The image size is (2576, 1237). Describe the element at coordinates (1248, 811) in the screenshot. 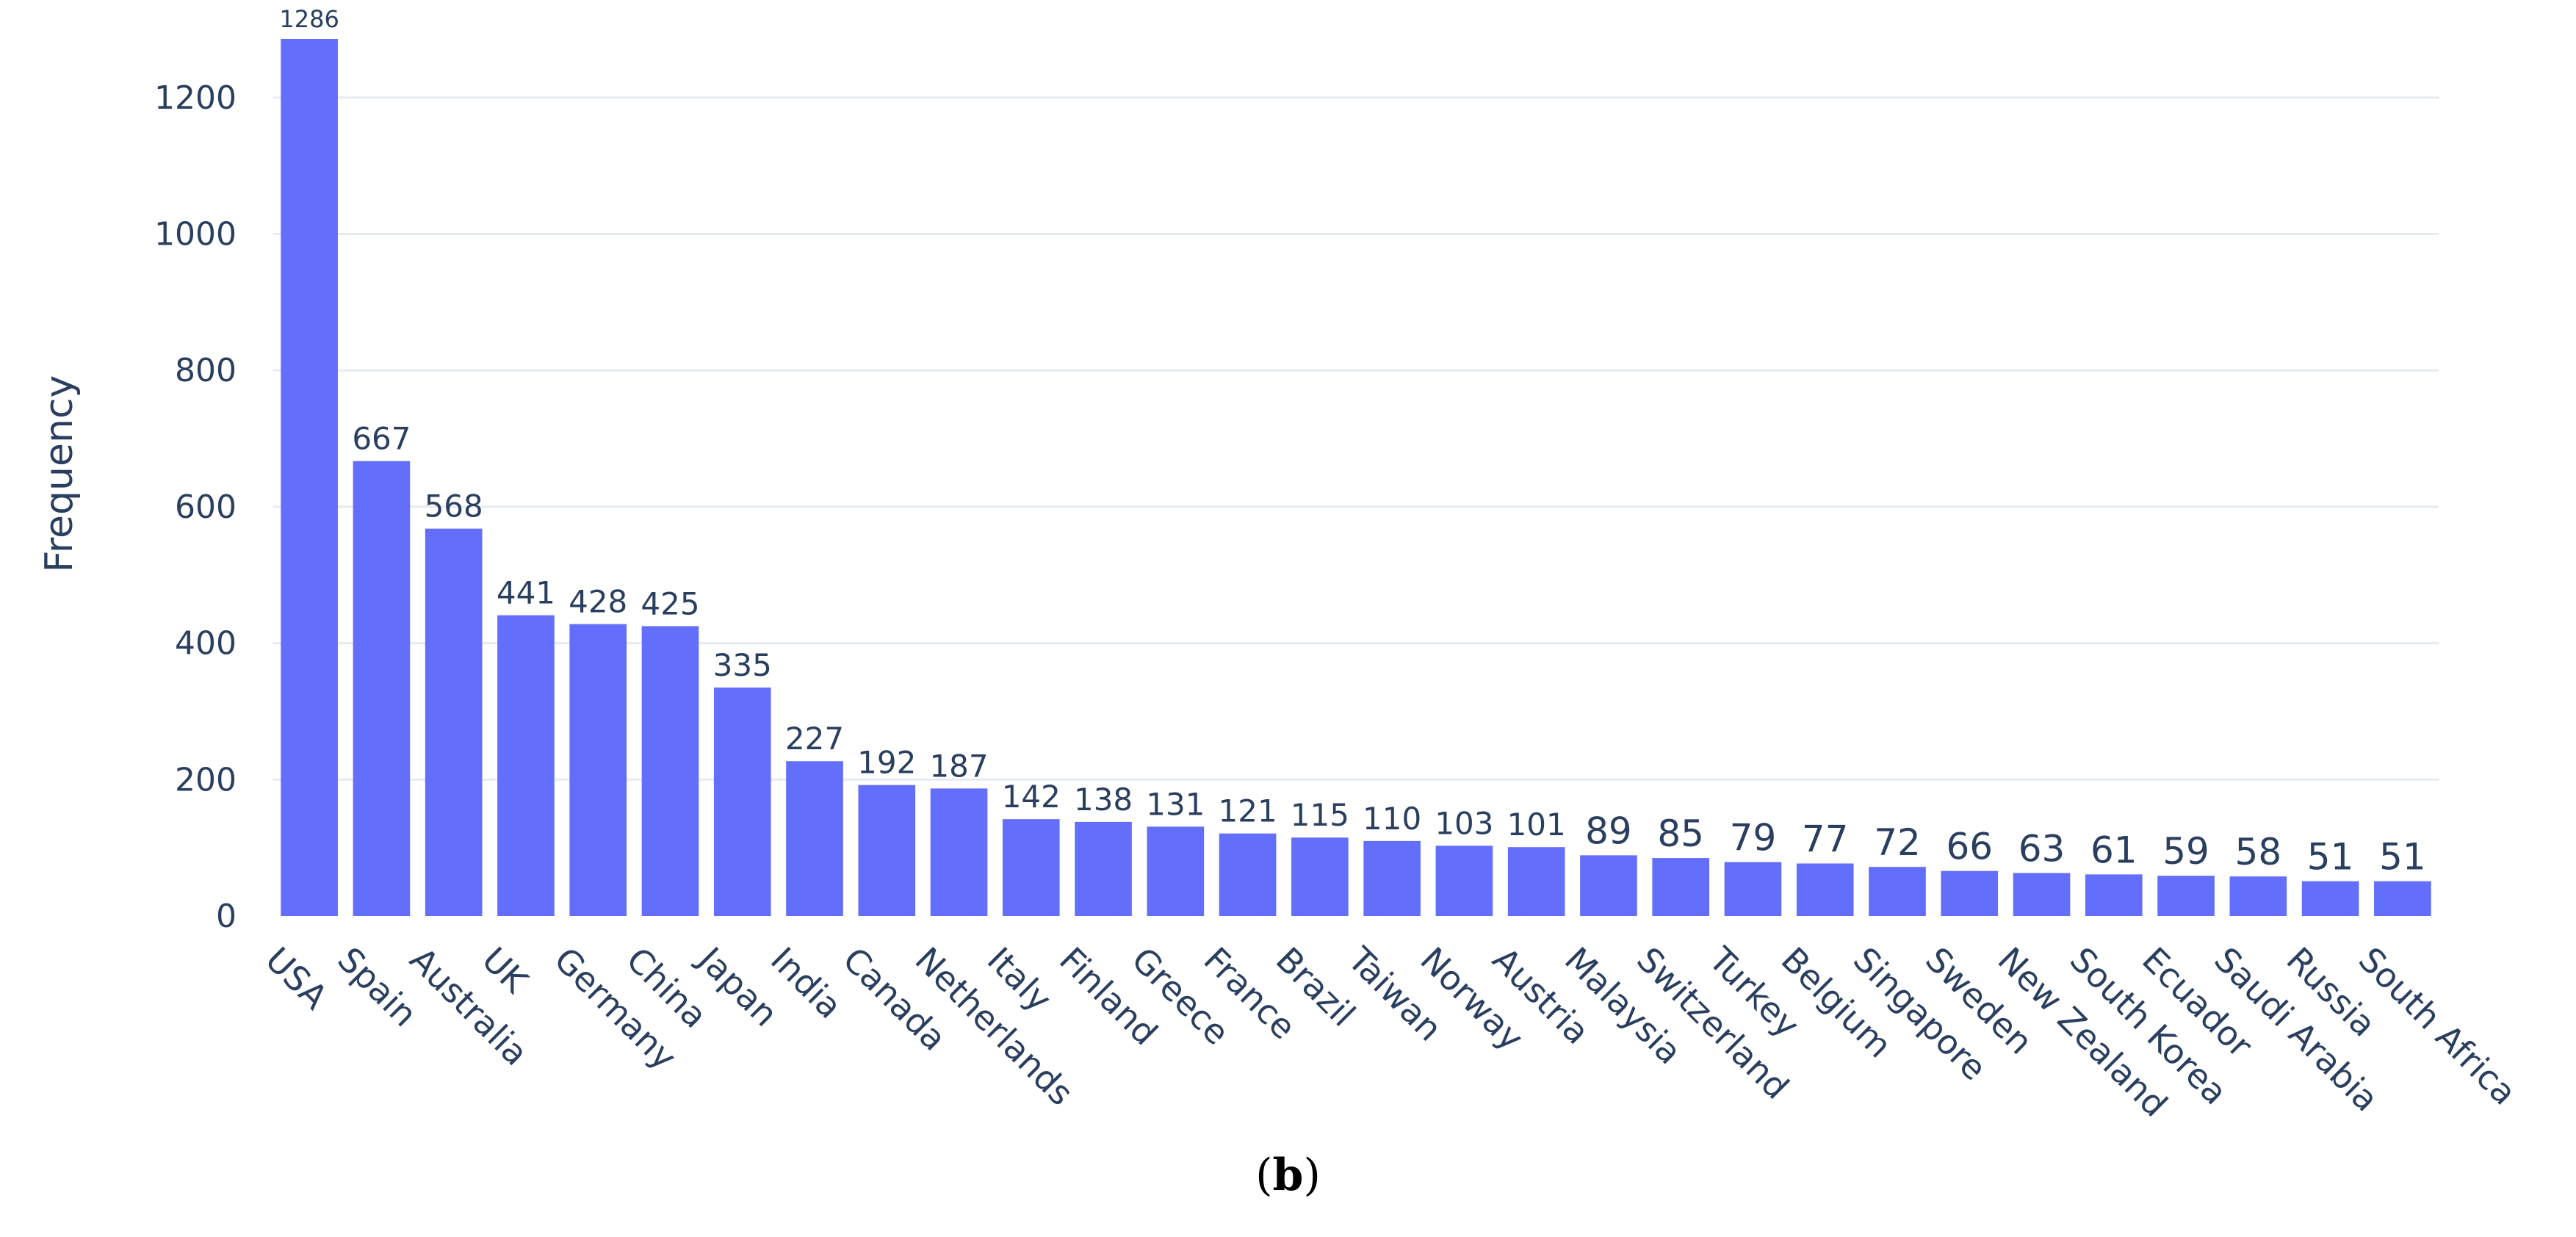

I see `data-label: 121` at that location.